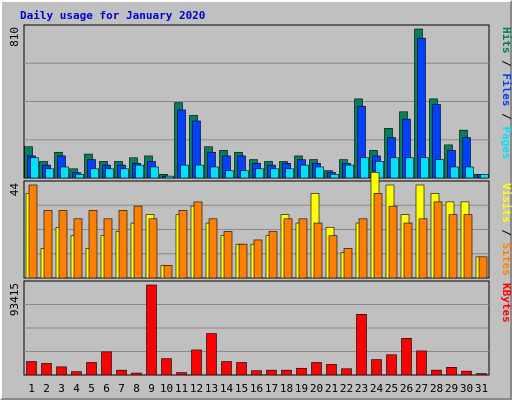 The image size is (512, 400). What do you see at coordinates (421, 388) in the screenshot?
I see `x-tick-label: 27` at bounding box center [421, 388].